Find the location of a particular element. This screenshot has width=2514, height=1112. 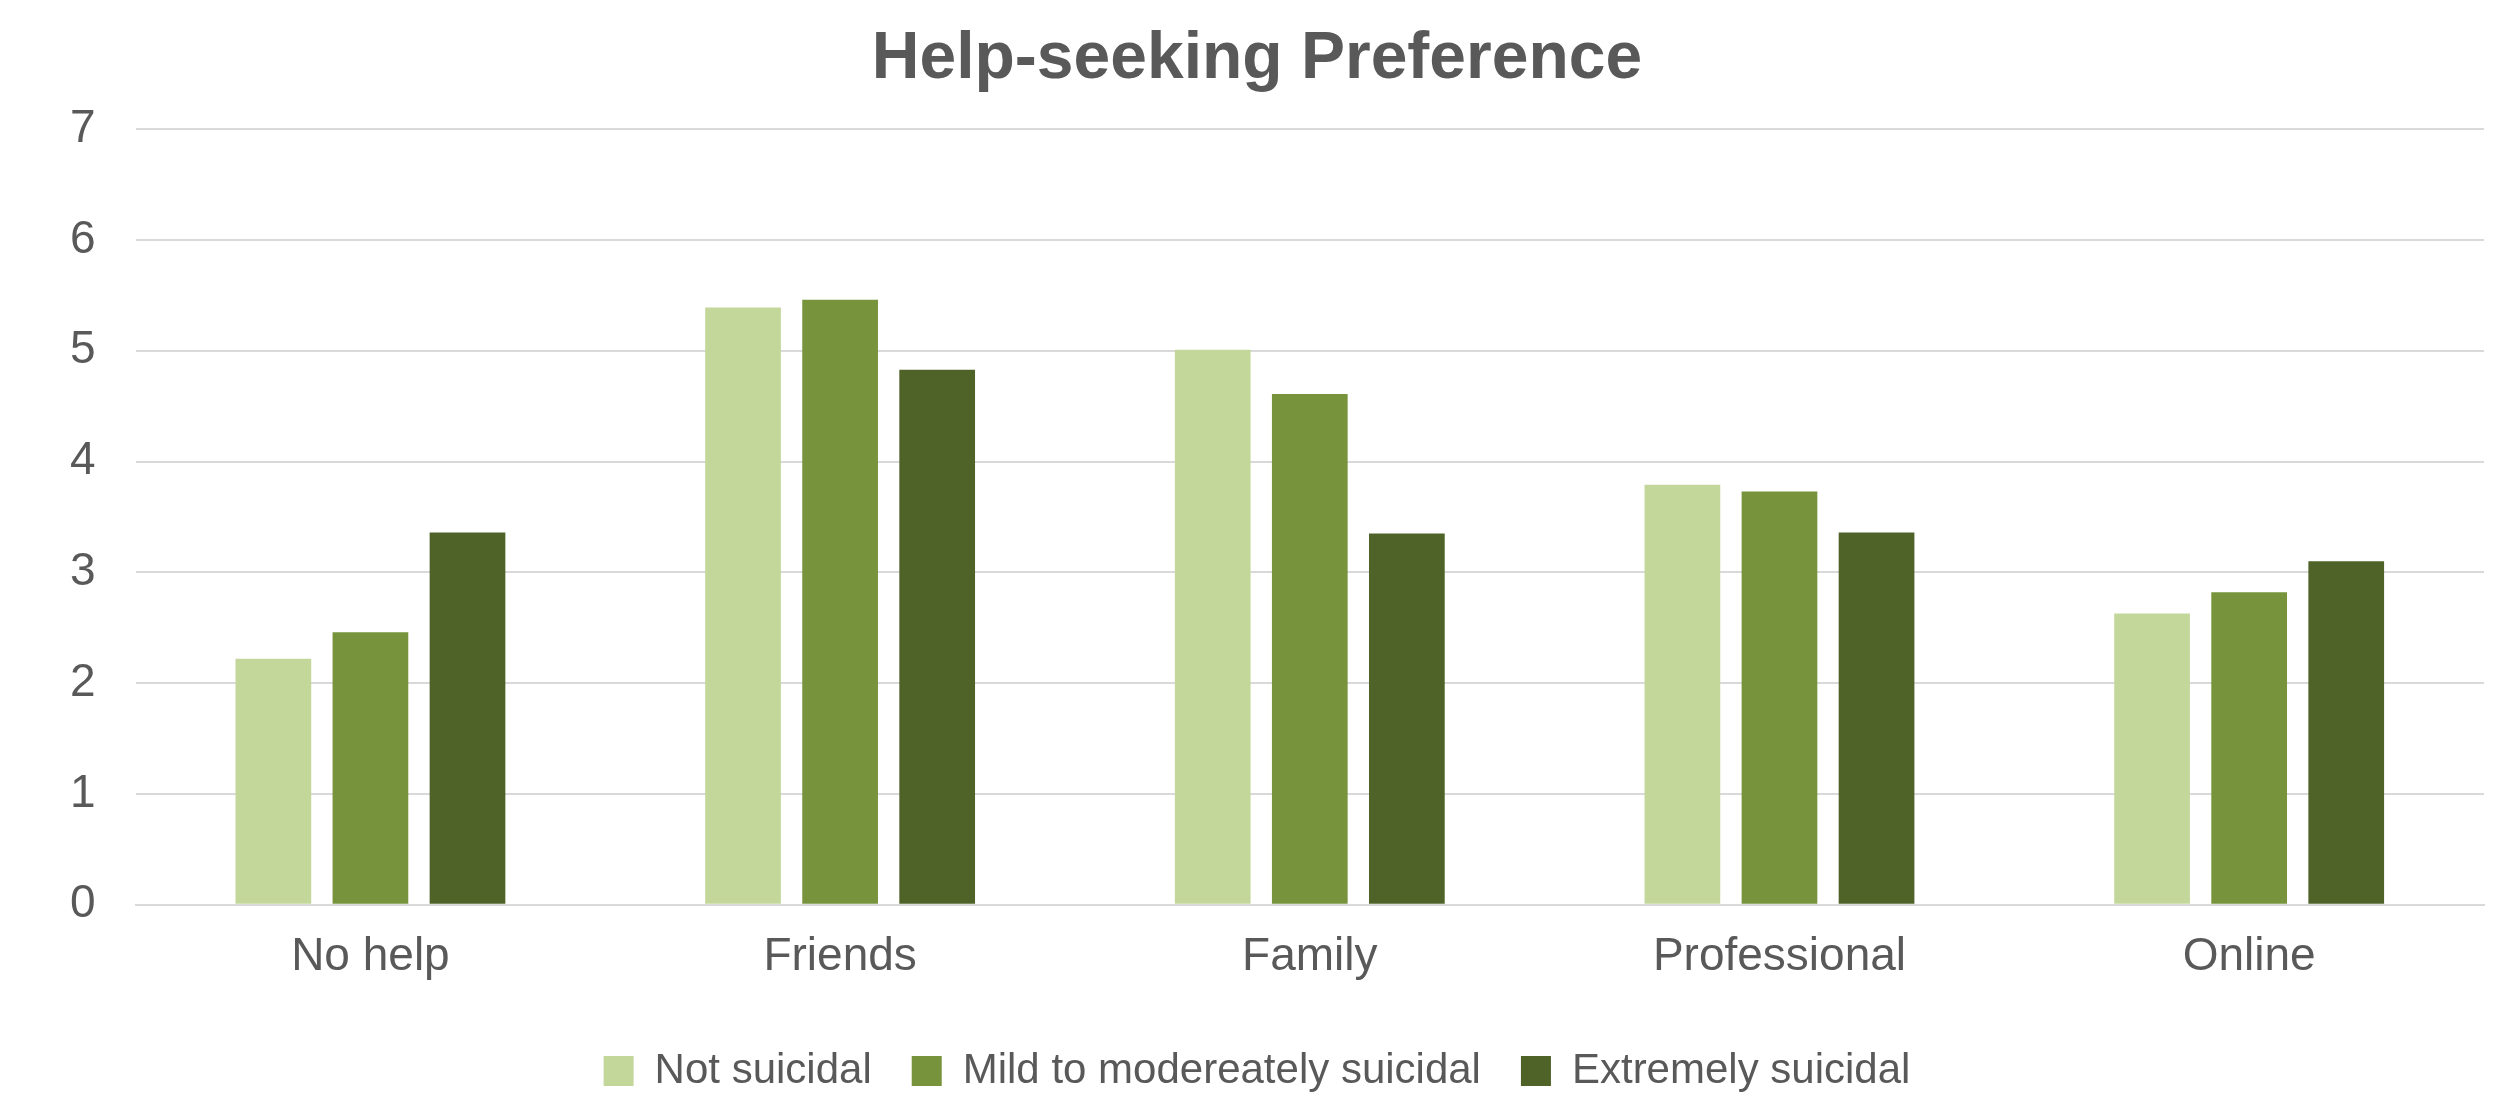

legend-label: Extremely suicidal is located at coordinates (1741, 1068).